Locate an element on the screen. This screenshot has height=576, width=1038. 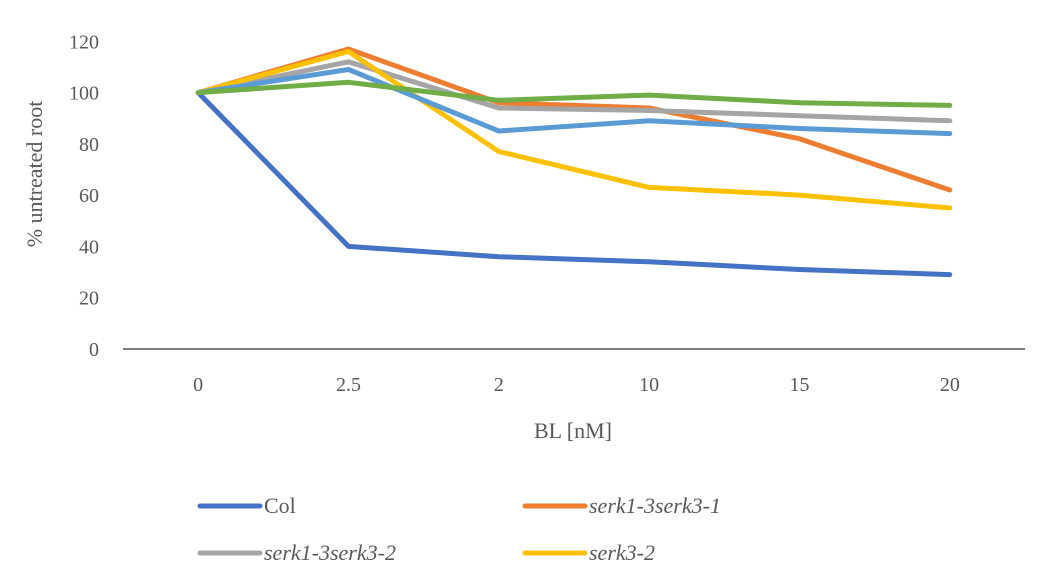
x-tick-label: 2 is located at coordinates (499, 385).